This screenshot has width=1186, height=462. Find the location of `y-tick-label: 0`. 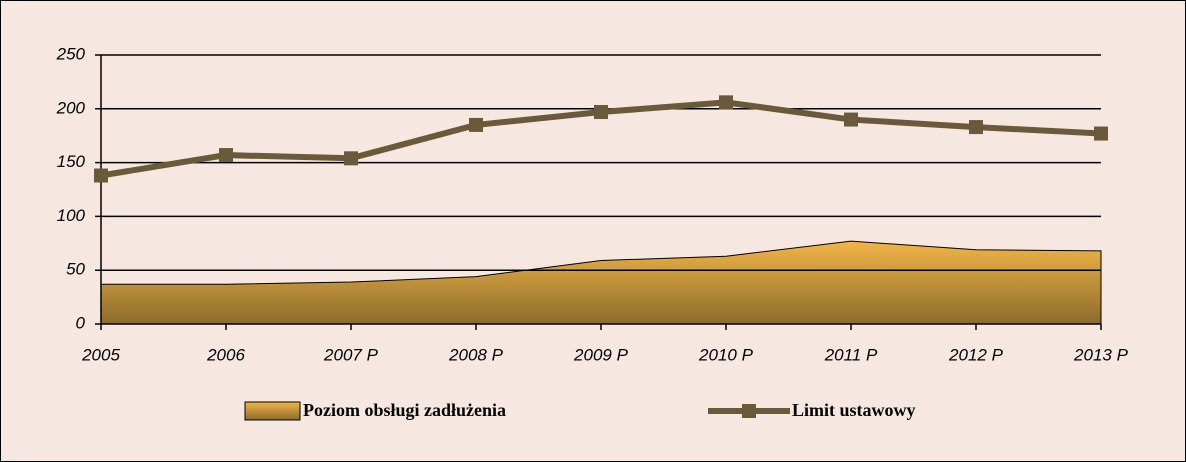

y-tick-label: 0 is located at coordinates (81, 322).